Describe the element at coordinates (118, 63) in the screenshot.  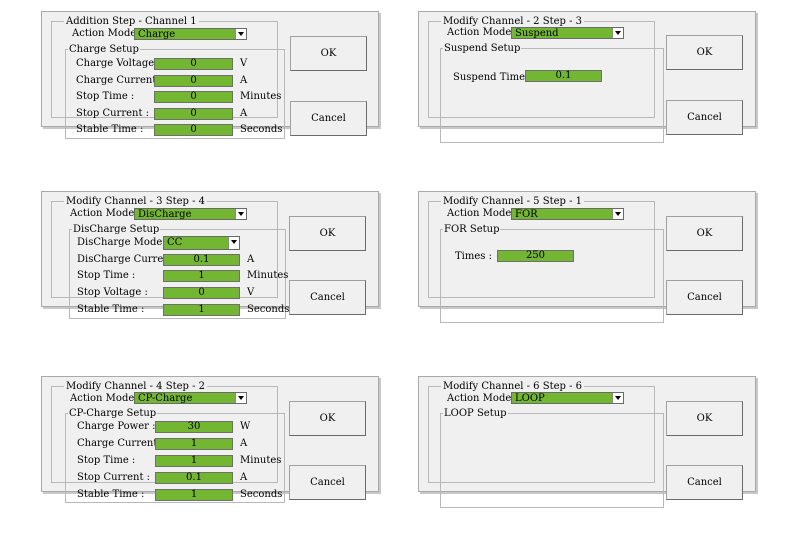
I see `row-label: Charge Voltage :` at that location.